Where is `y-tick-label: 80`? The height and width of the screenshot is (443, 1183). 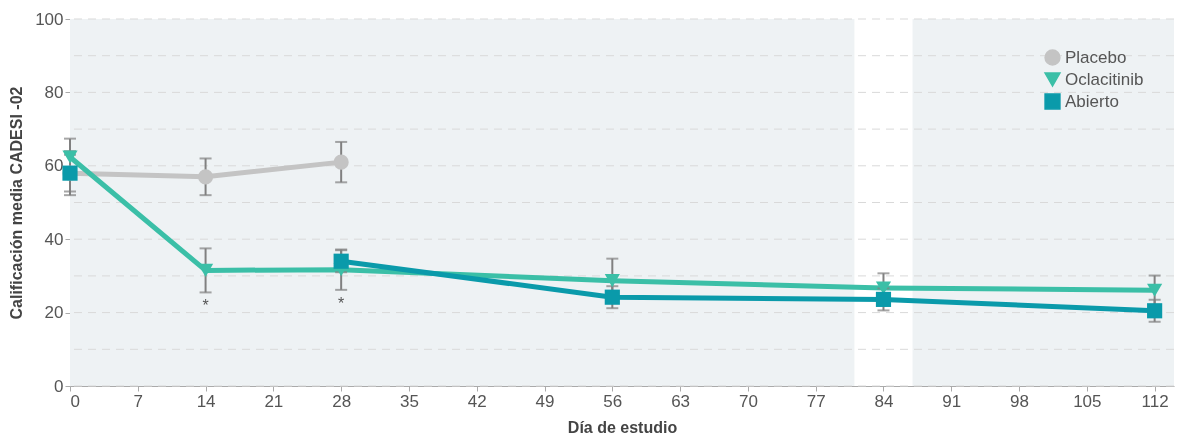
y-tick-label: 80 is located at coordinates (54, 92).